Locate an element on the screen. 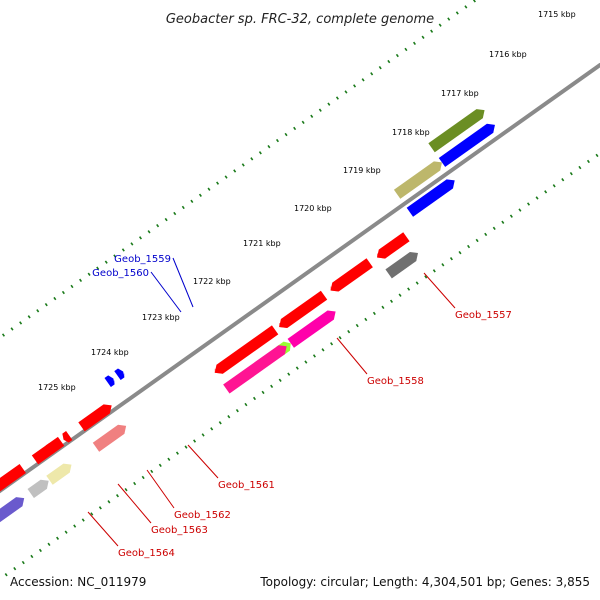 Image resolution: width=600 pixels, height=600 pixels. tick-label: 1716 kbp is located at coordinates (508, 54).